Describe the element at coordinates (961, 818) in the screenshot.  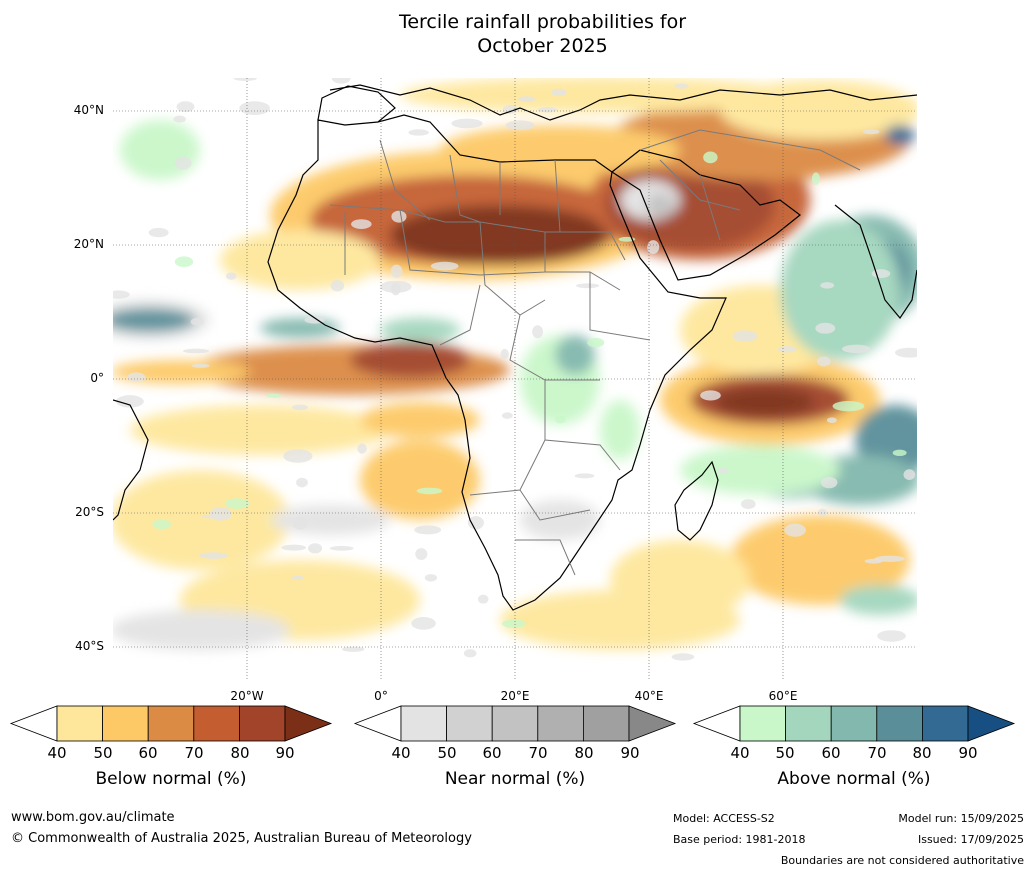
I see `footer-model-run: Model run: 15/09/2025` at that location.